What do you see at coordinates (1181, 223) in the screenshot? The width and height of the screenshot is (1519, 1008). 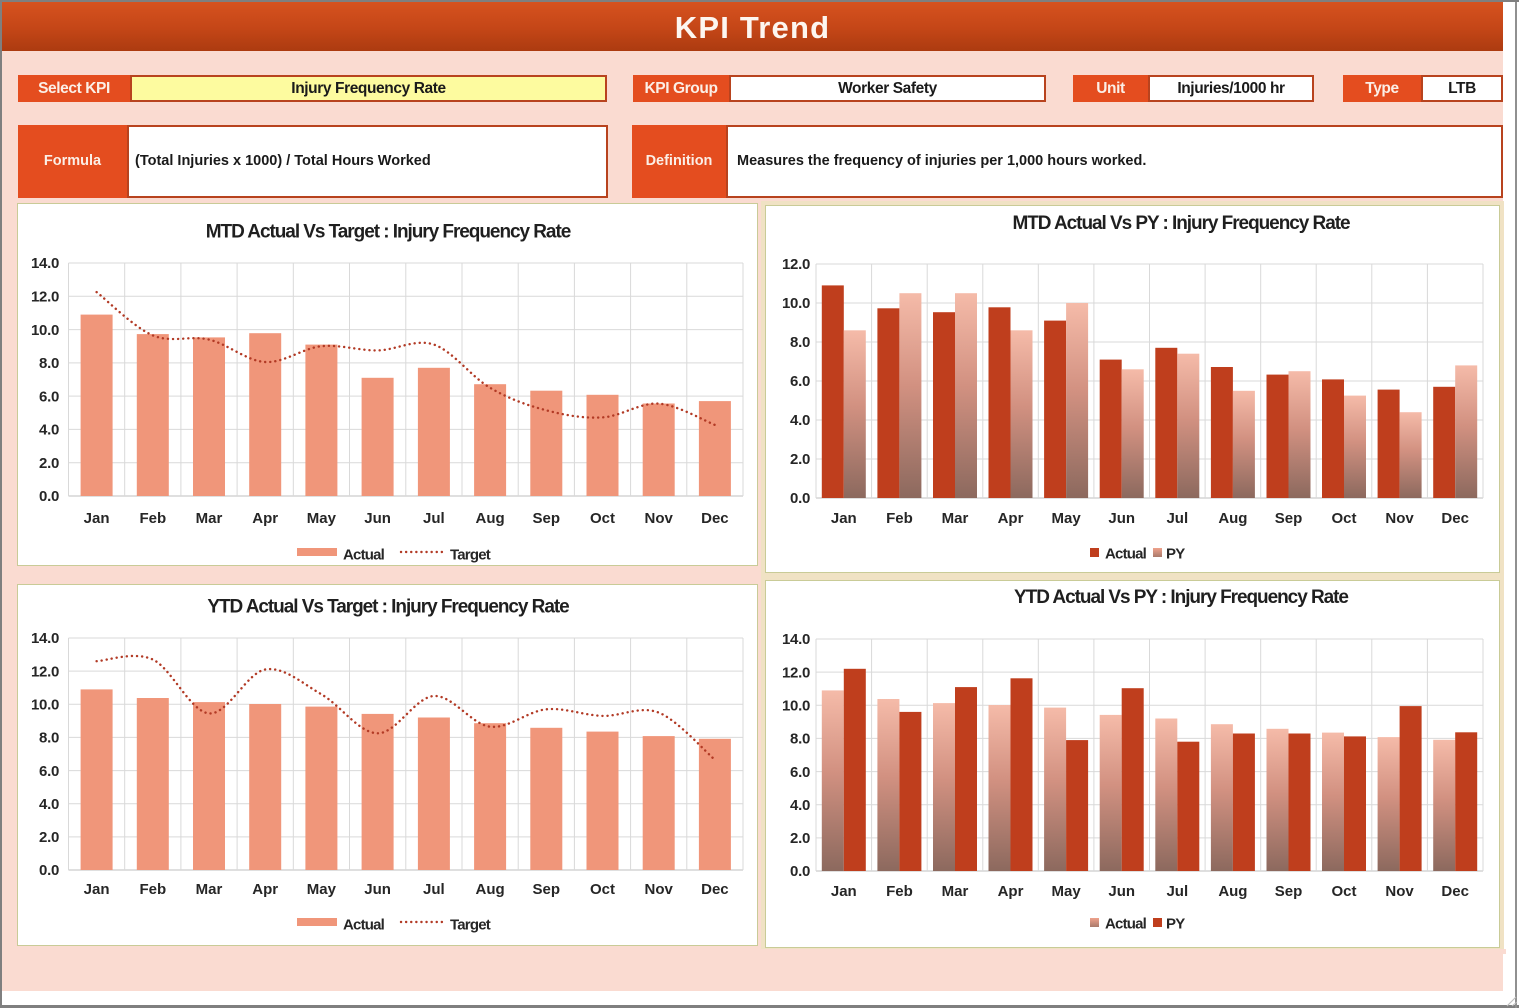 I see `svg-text:MTD Actual Vs PY : Injury Freq: MTD Actual Vs PY : Injury Frequency Rate` at bounding box center [1181, 223].